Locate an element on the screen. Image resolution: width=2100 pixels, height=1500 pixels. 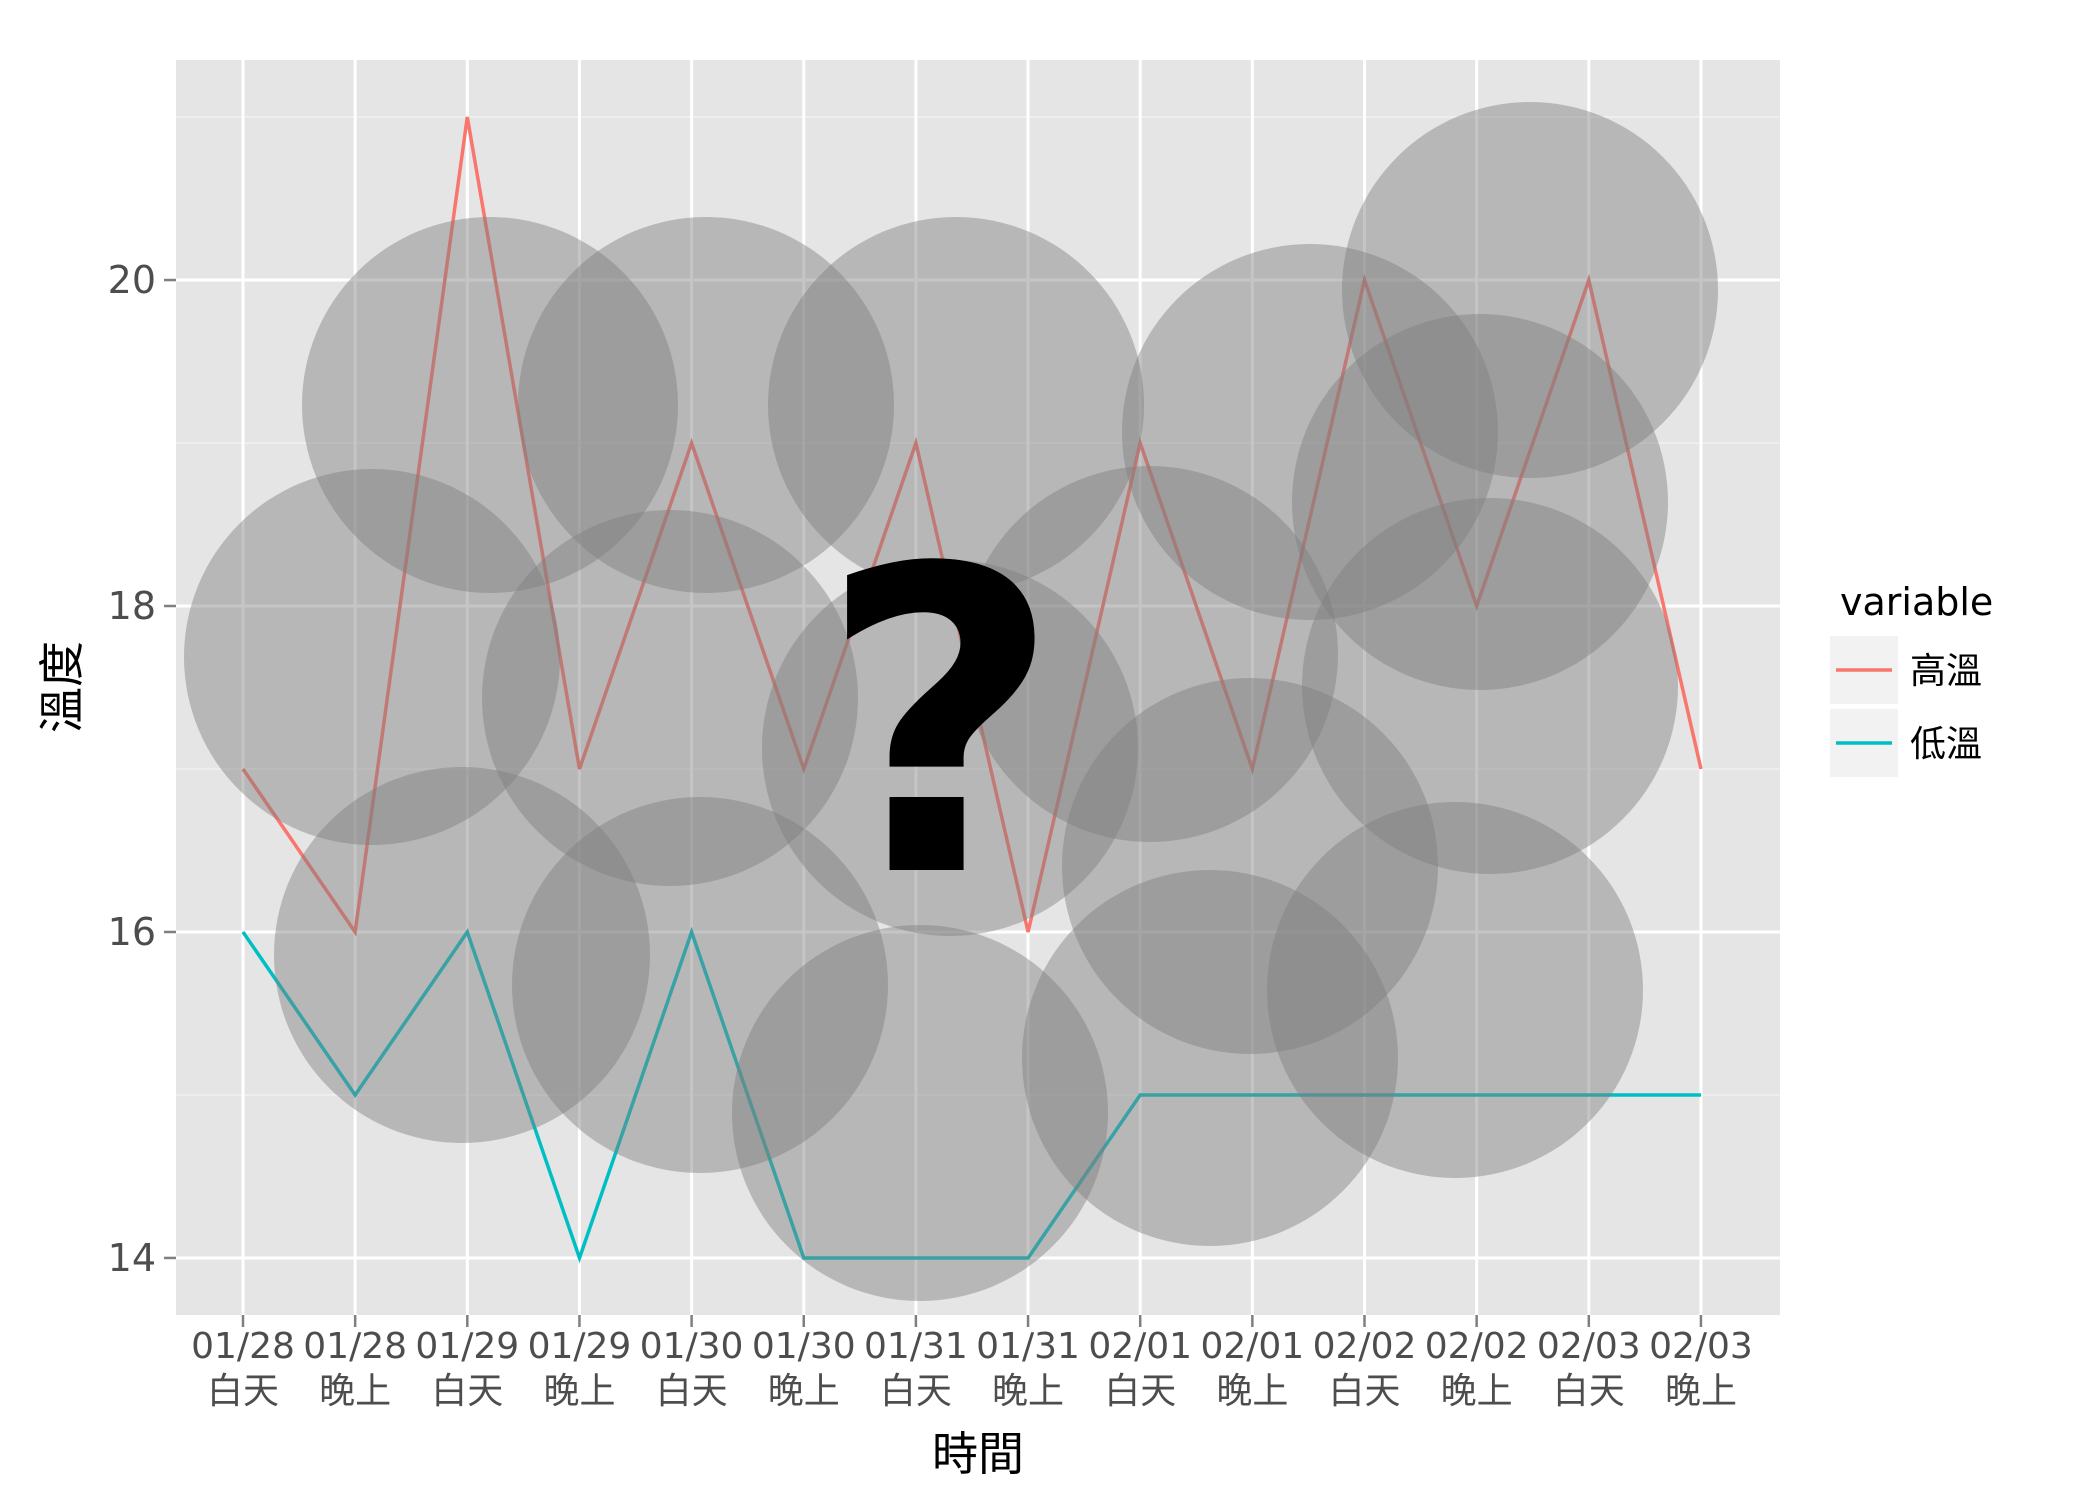
legend-title: variable is located at coordinates (1916, 602).